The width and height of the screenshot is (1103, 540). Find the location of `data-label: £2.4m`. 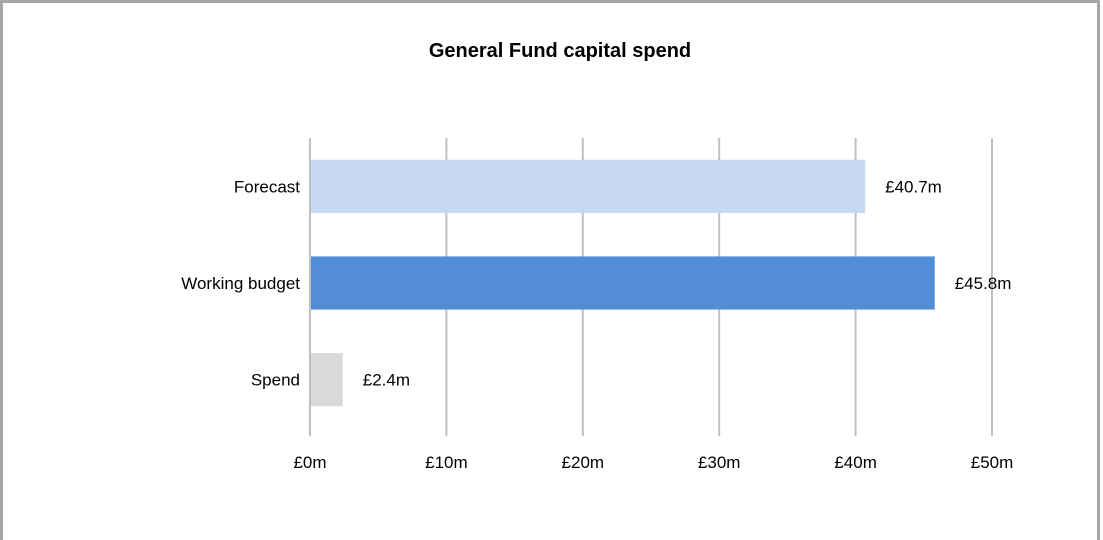

data-label: £2.4m is located at coordinates (386, 380).